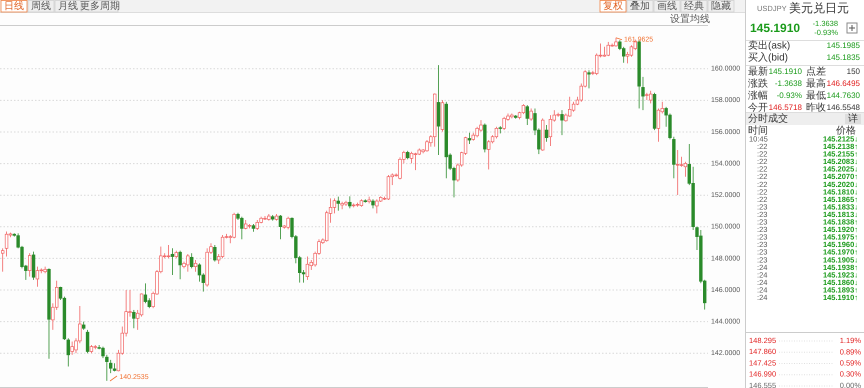  Describe the element at coordinates (816, 108) in the screenshot. I see `text: 昨收` at that location.